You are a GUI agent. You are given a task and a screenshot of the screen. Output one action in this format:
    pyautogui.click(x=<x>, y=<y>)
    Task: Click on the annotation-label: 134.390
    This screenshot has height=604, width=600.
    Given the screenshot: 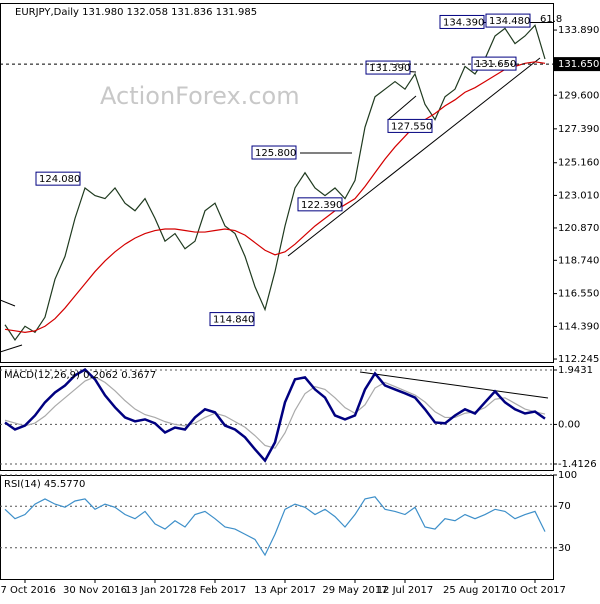 What is the action you would take?
    pyautogui.click(x=463, y=22)
    